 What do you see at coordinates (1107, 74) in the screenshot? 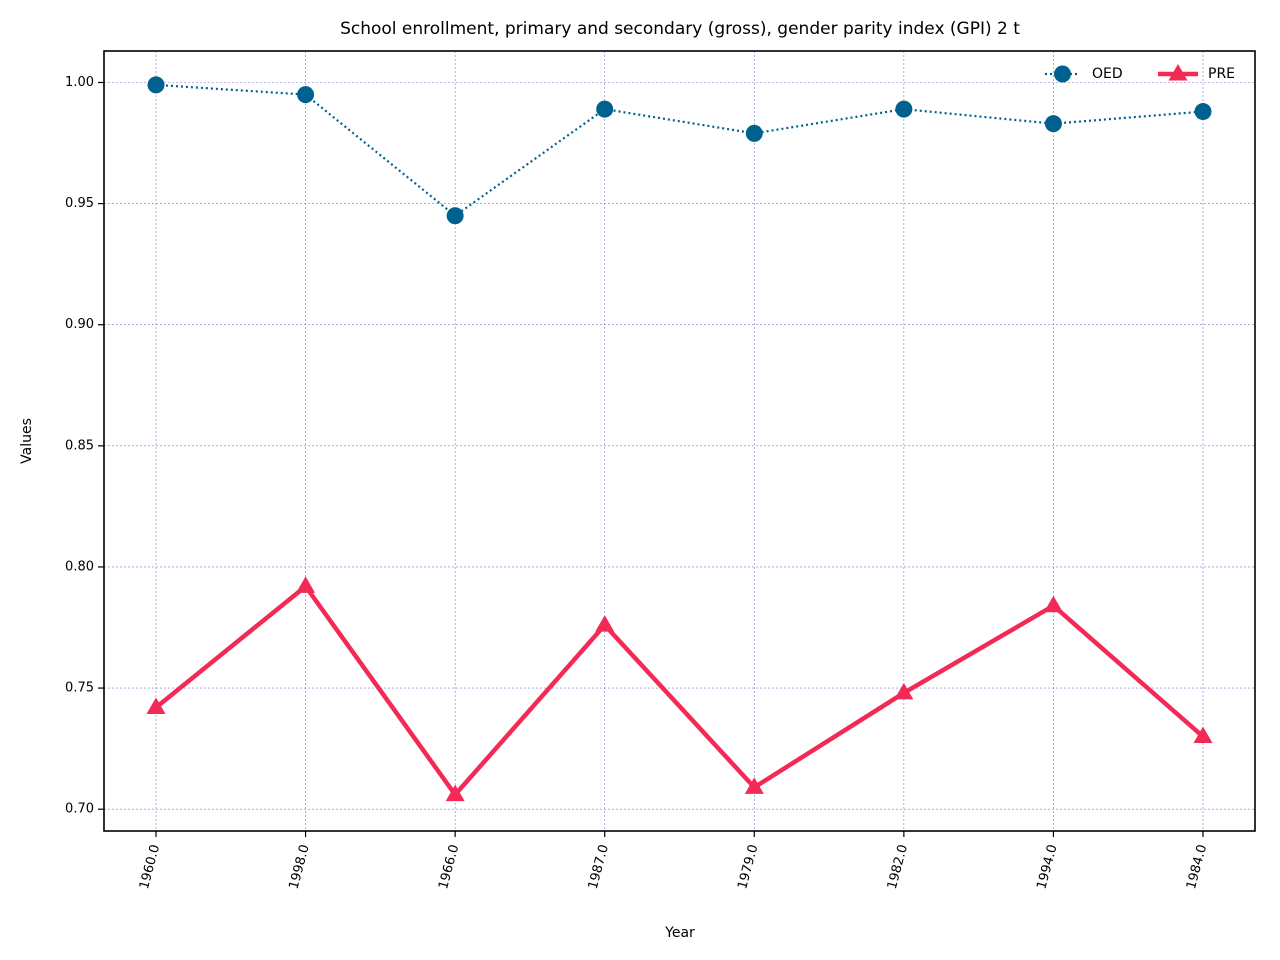
I see `legend-label-oed: OED` at bounding box center [1107, 74].